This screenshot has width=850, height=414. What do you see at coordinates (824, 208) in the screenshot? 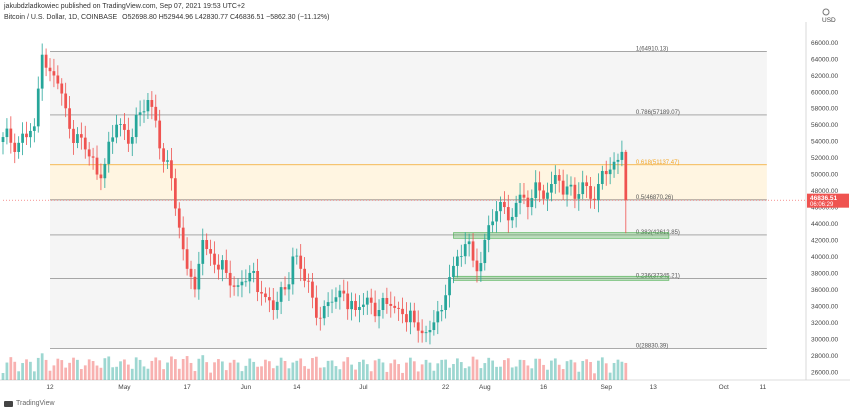
I see `y-tick-label: 46000.00` at bounding box center [824, 208].